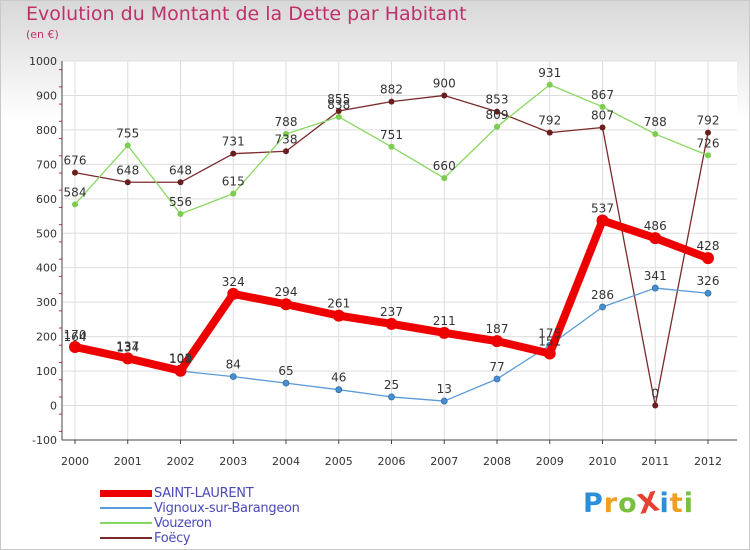 This screenshot has height=550, width=750. I want to click on logo-letter: X, so click(648, 503).